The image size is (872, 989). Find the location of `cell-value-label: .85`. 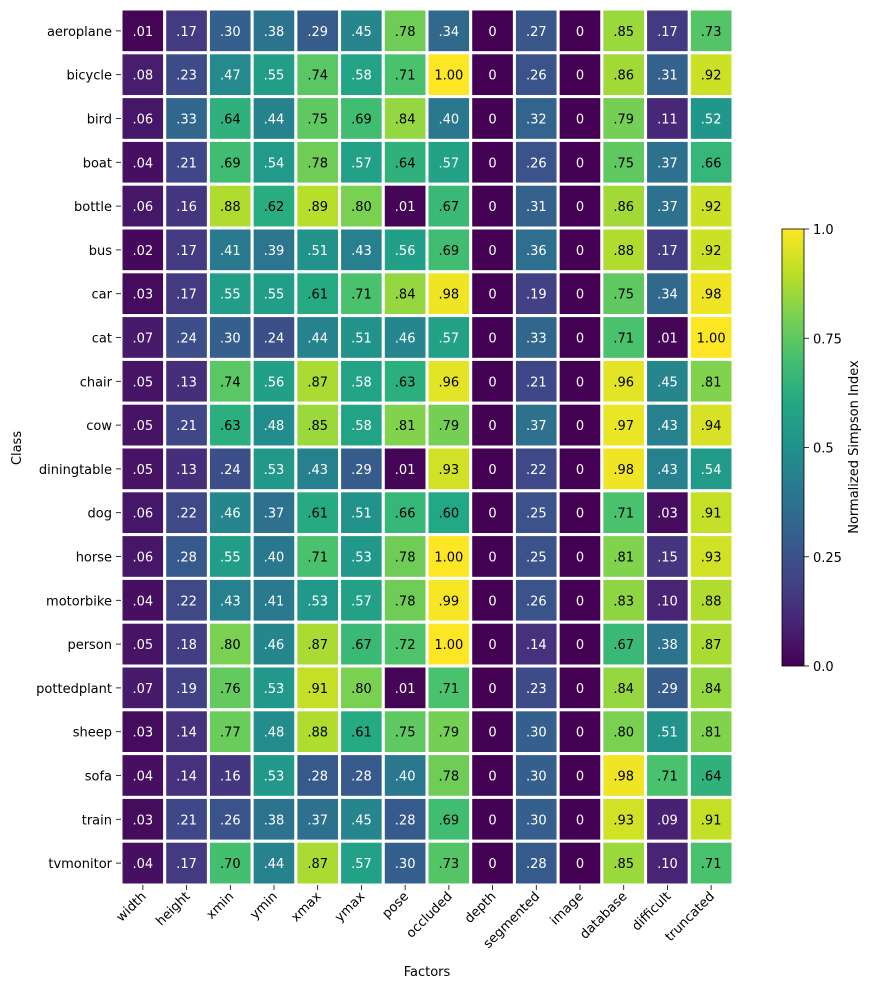

cell-value-label: .85 is located at coordinates (623, 32).